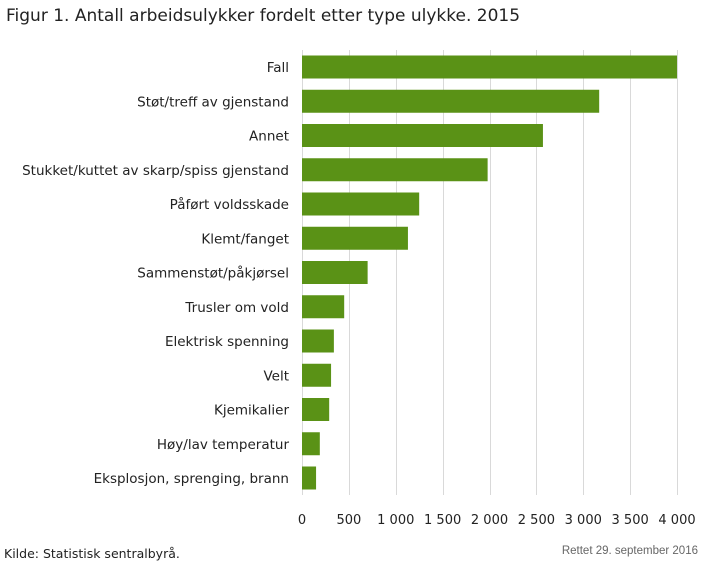  Describe the element at coordinates (245, 239) in the screenshot. I see `category-label-5: Klemt/fanget` at that location.